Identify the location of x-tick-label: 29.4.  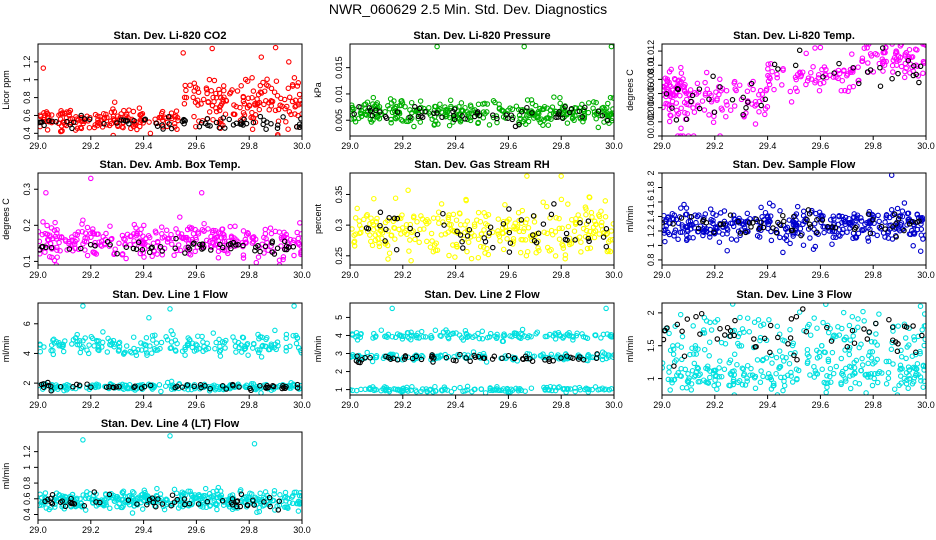
(144, 405).